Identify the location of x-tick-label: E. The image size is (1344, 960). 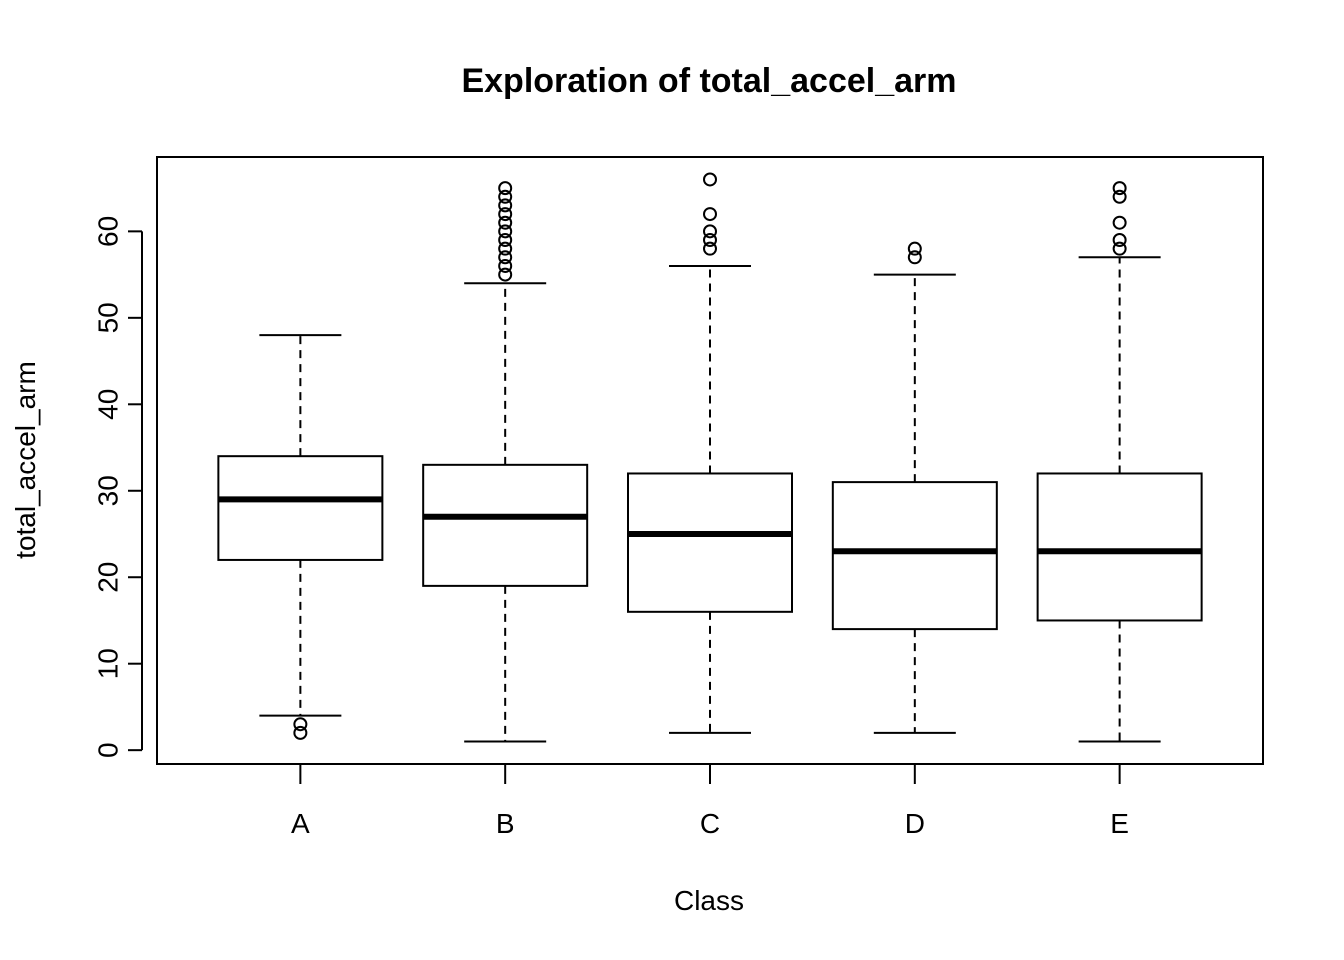
(1119, 823).